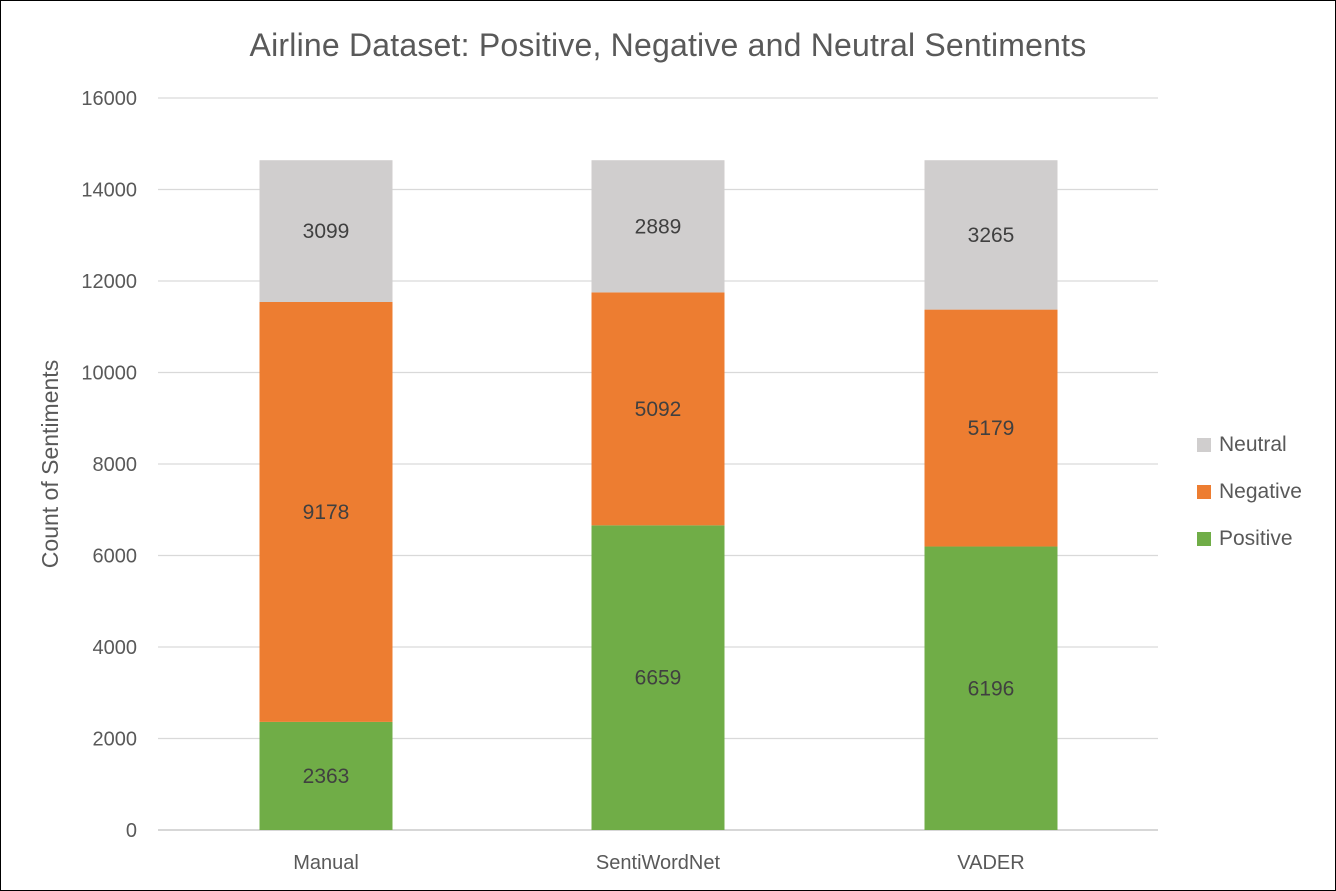 The height and width of the screenshot is (891, 1336). I want to click on legend-item-negative: Negative, so click(1262, 491).